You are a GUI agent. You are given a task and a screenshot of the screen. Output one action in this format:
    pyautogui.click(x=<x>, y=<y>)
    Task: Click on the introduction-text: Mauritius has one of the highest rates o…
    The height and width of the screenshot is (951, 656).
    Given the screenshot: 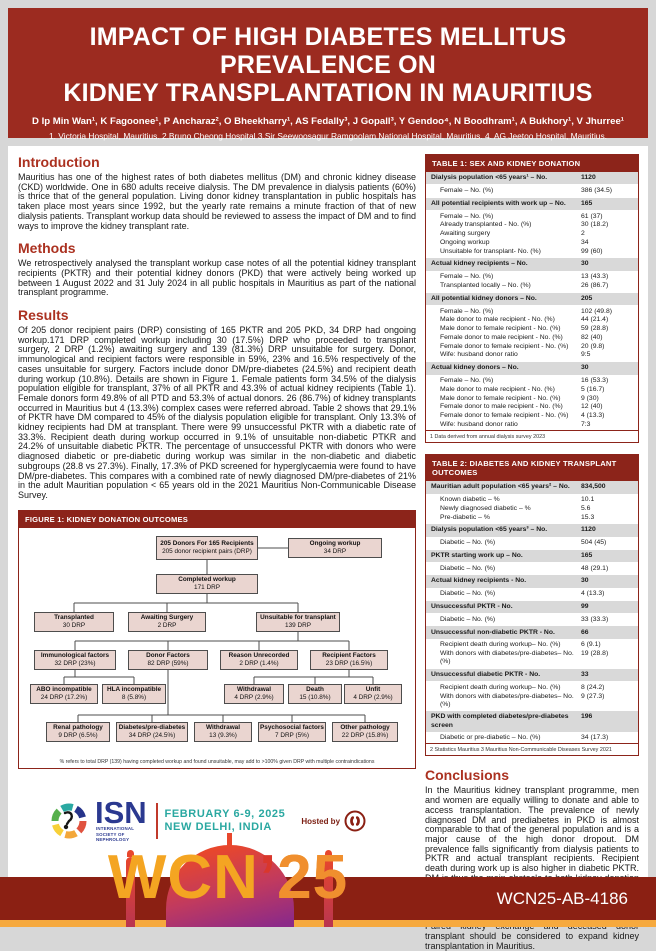 What is the action you would take?
    pyautogui.click(x=217, y=201)
    